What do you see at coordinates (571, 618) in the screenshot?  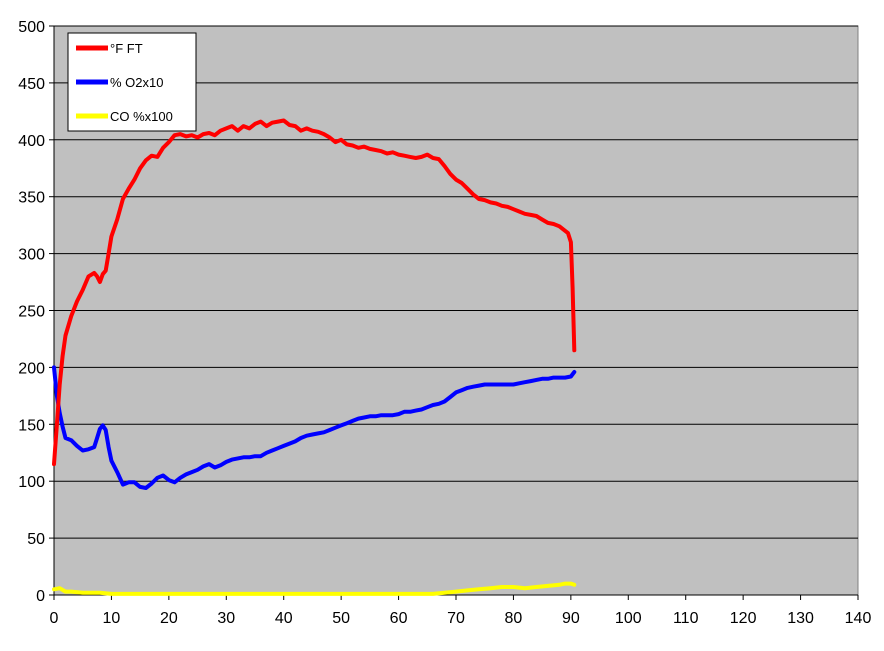 I see `x-tick-label: 90` at bounding box center [571, 618].